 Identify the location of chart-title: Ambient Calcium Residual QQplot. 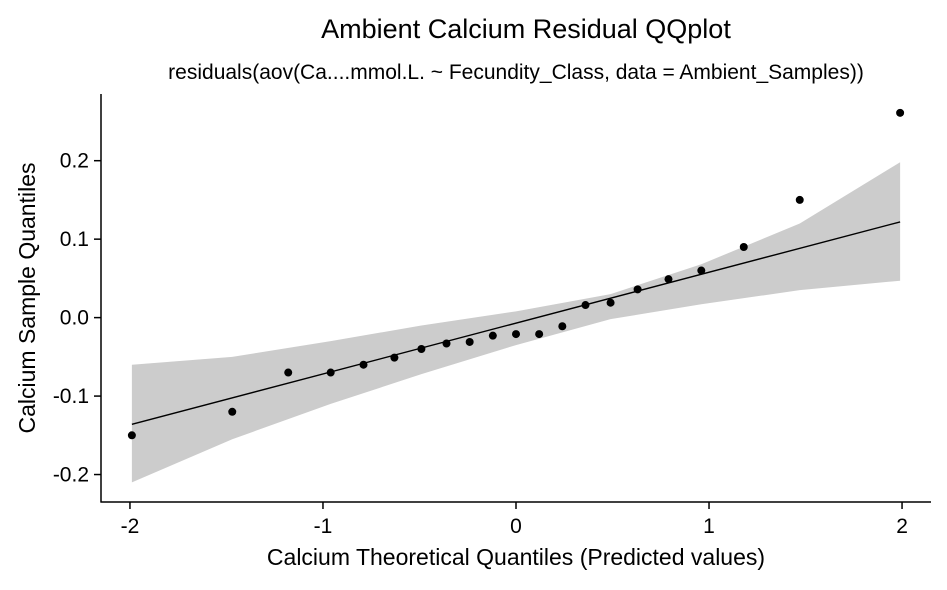
(526, 29).